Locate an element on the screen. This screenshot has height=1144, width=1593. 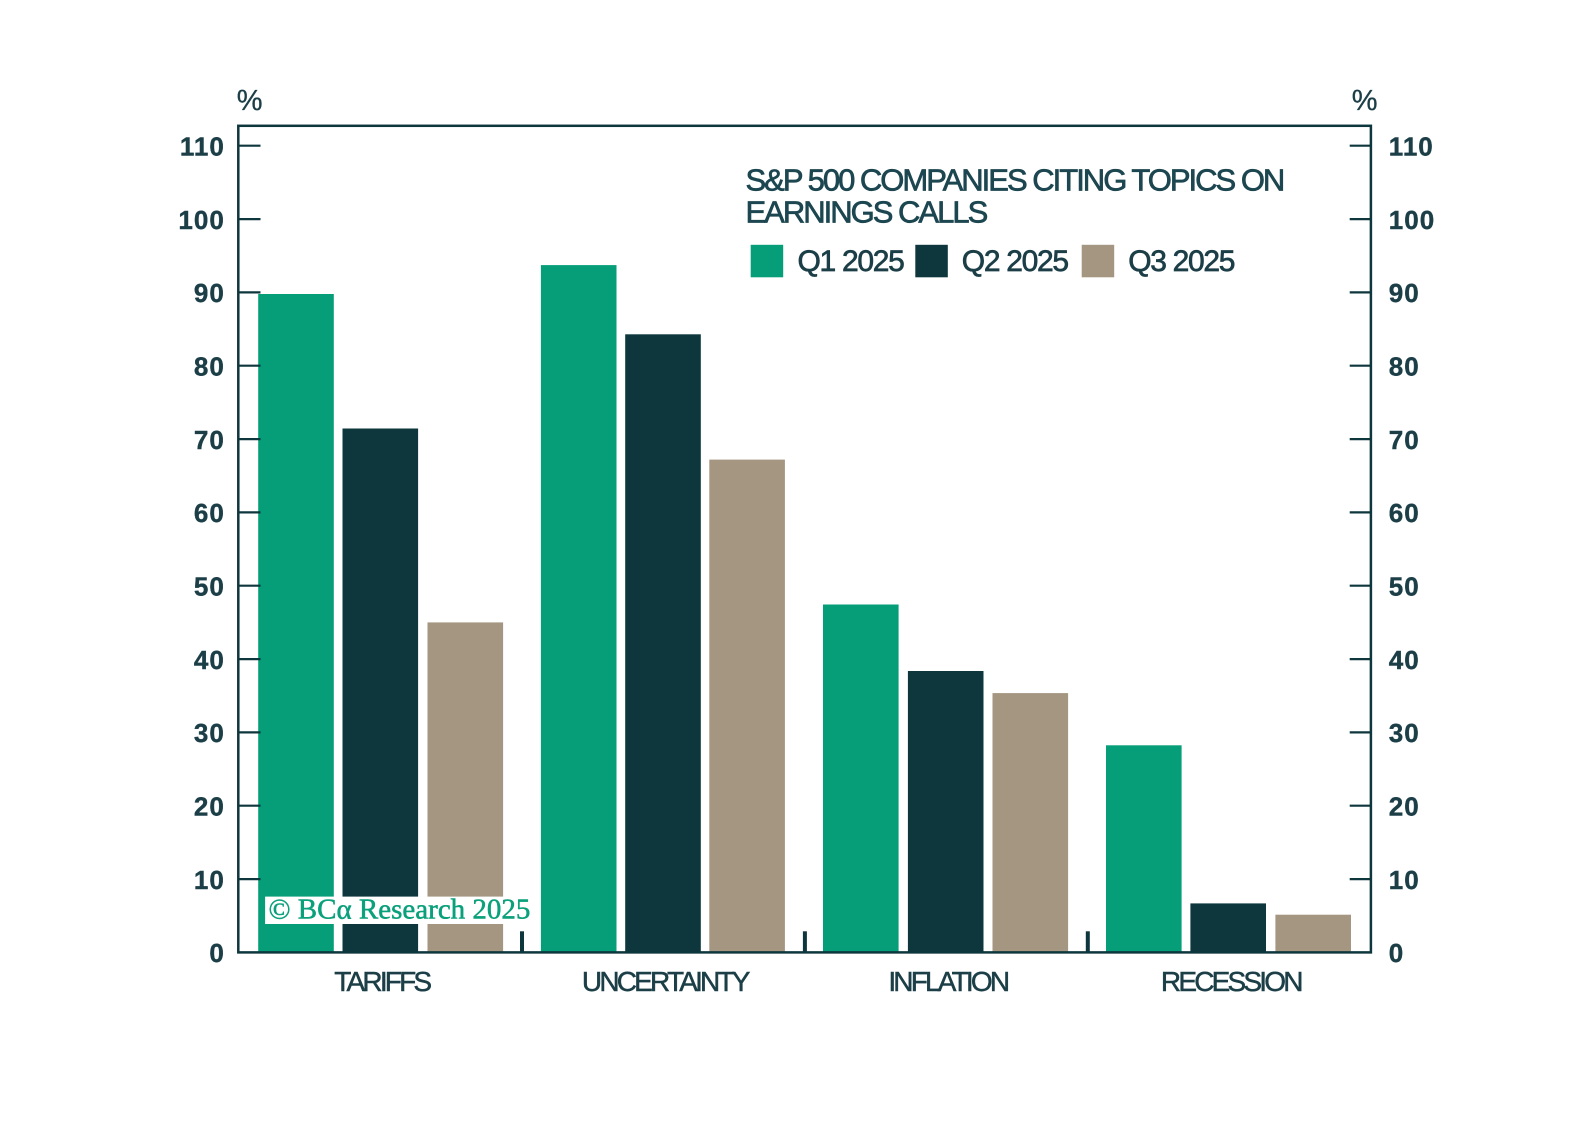
svg-text: © BCα Research 2025 is located at coordinates (400, 910).